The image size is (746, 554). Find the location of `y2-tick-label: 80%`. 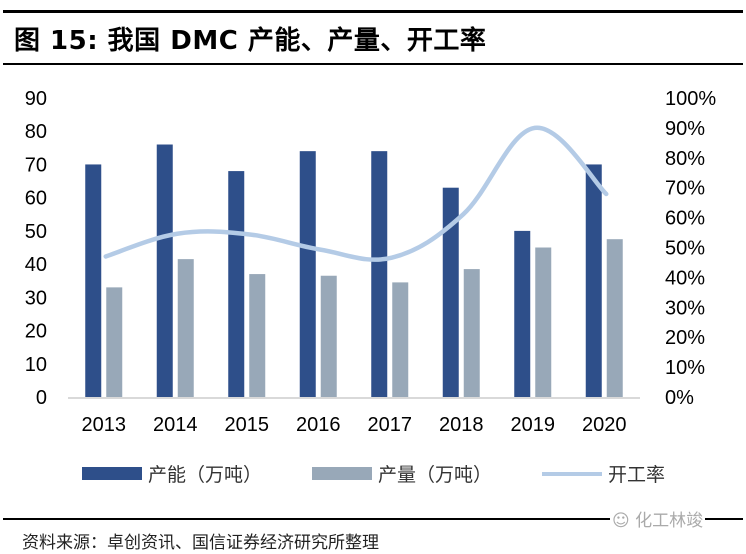

y2-tick-label: 80% is located at coordinates (685, 159).